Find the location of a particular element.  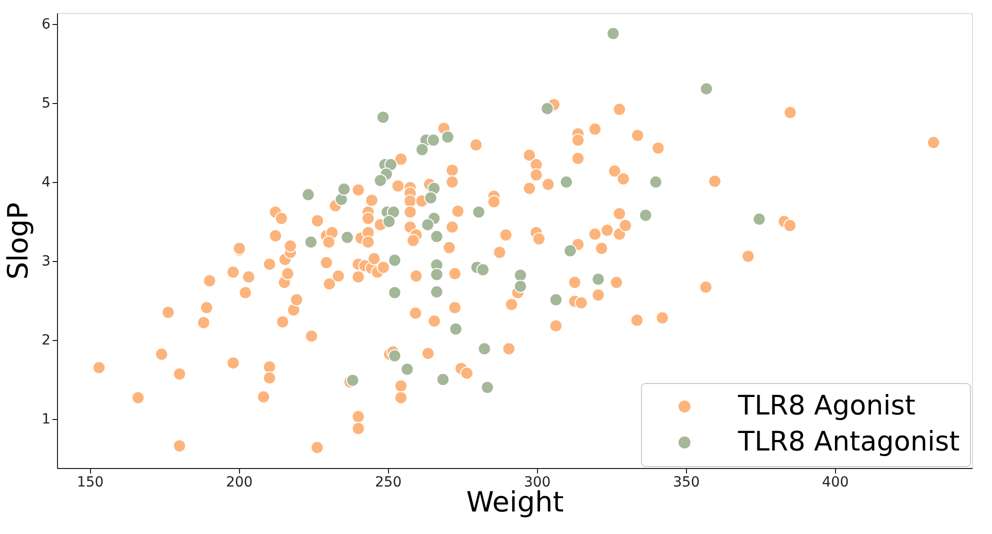

y-tick-label: 2 is located at coordinates (46, 340).